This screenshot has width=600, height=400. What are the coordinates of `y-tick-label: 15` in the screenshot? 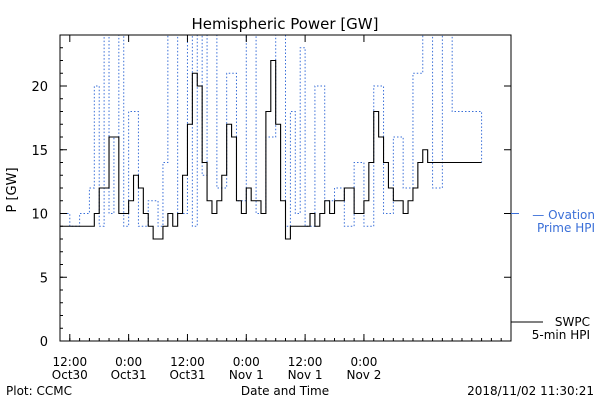 It's located at (39, 151).